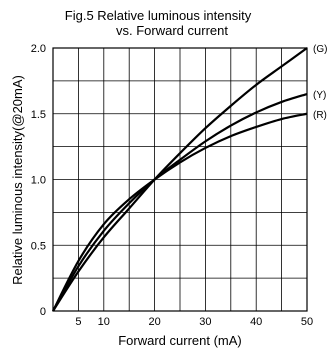 This screenshot has height=354, width=329. I want to click on series-tags: (G) (Y) (R), so click(320, 82).